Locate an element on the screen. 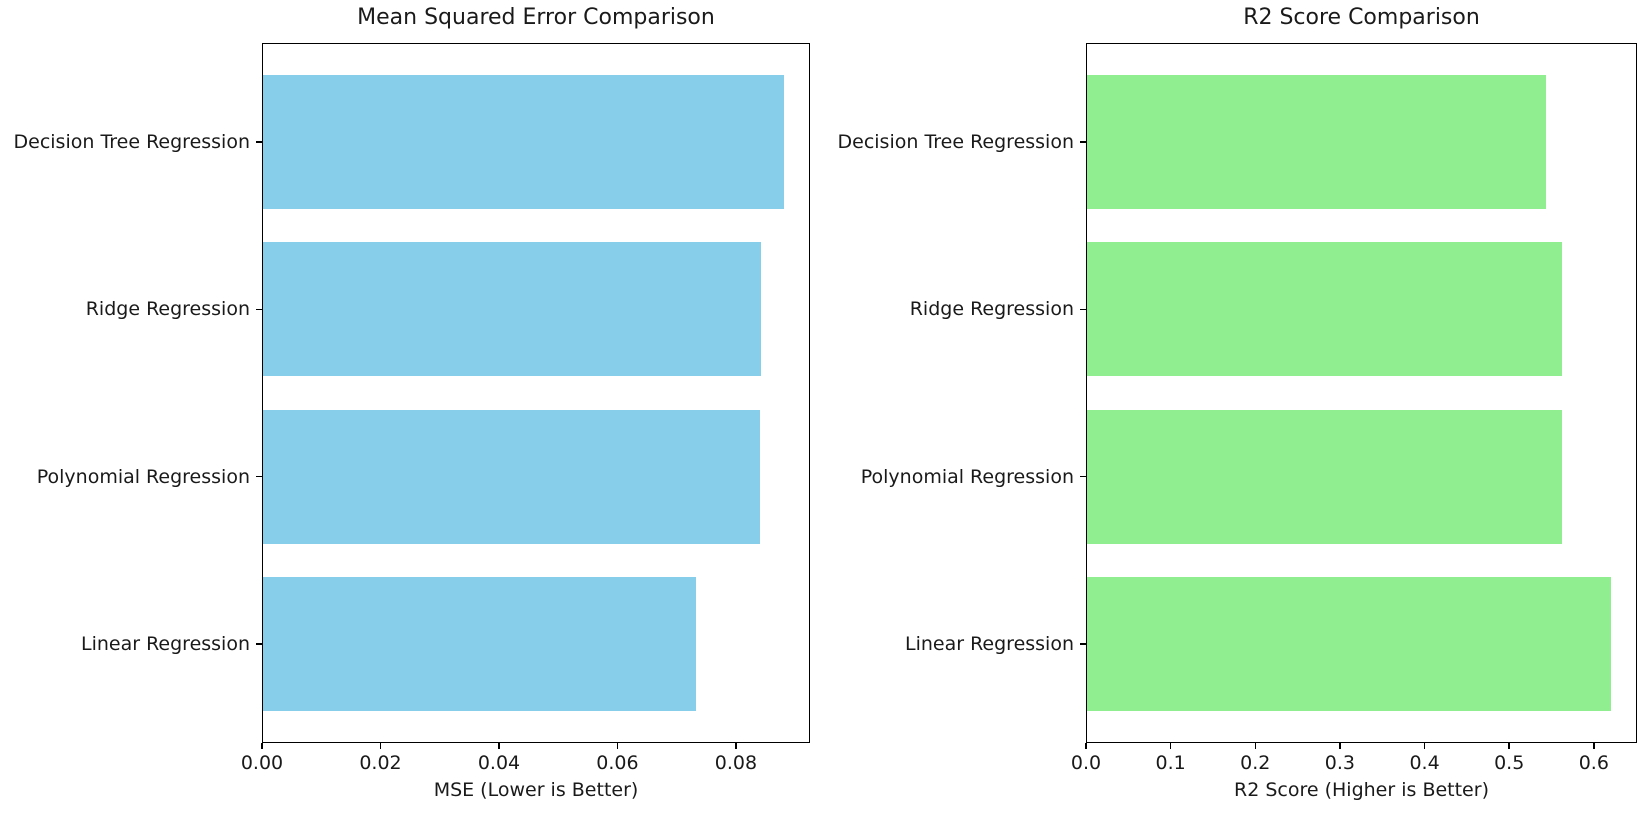  x-tick-label: 0.5 is located at coordinates (1509, 763).